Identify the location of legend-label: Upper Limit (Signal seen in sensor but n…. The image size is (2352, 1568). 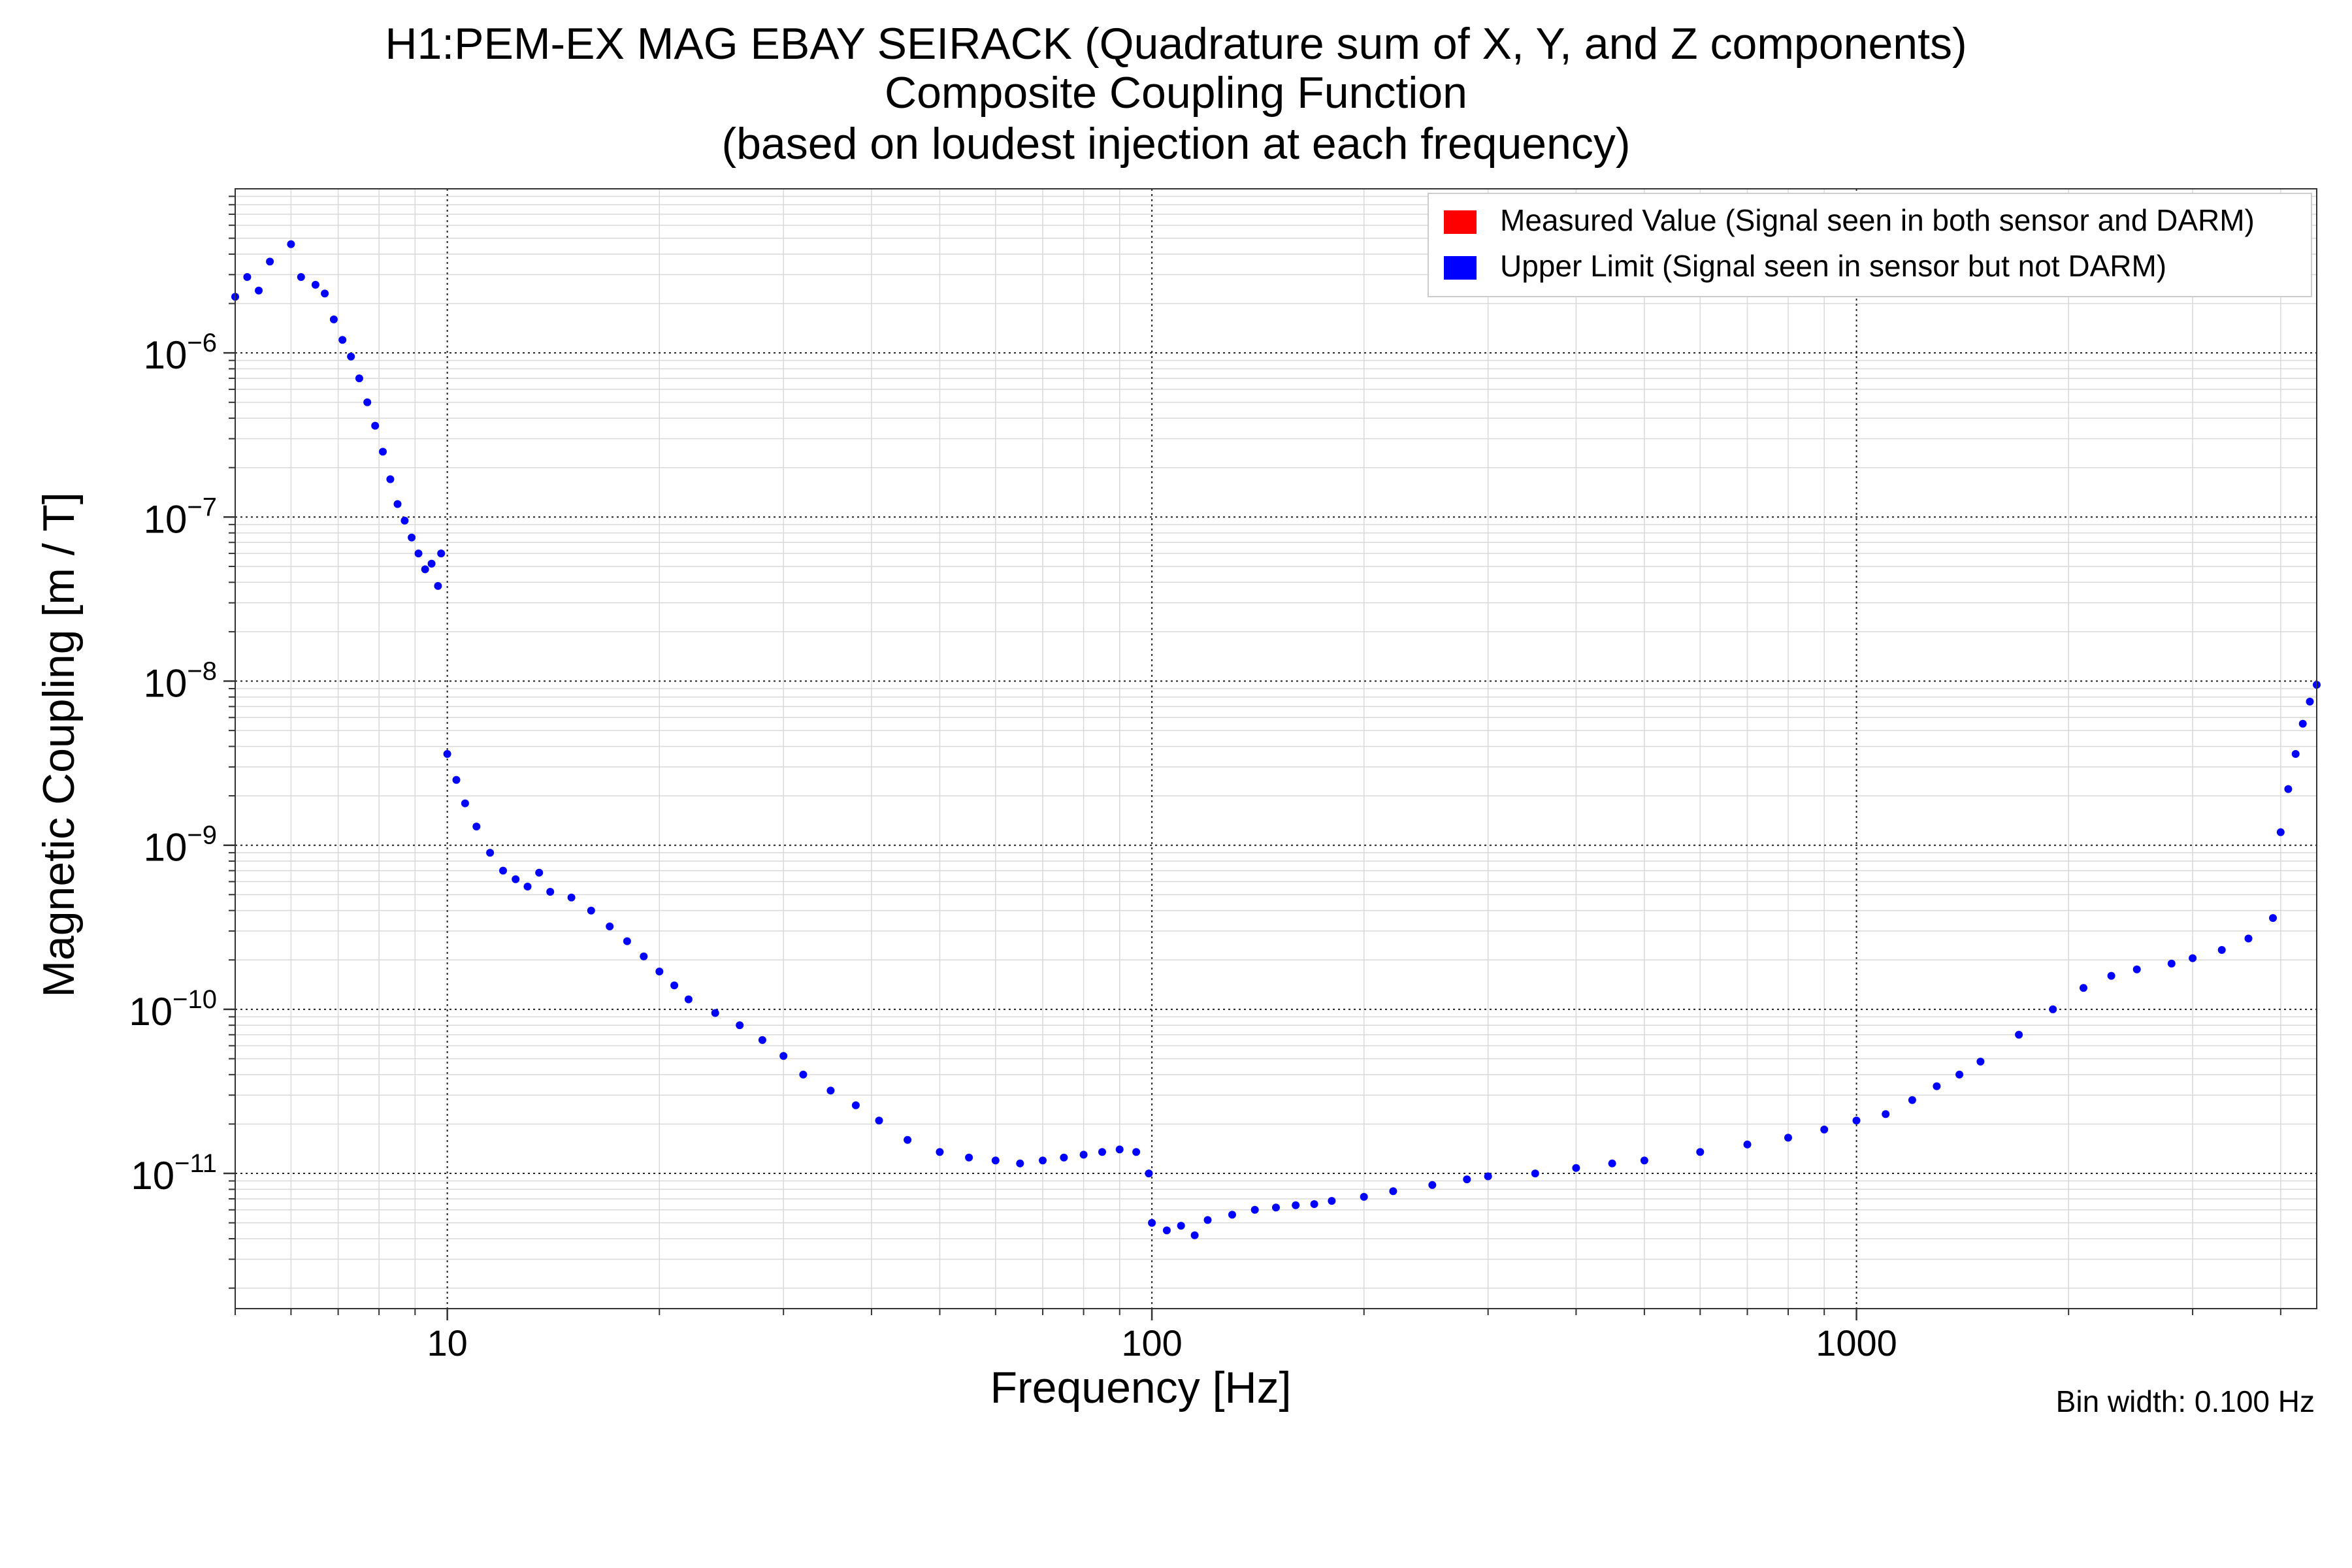
(1833, 266).